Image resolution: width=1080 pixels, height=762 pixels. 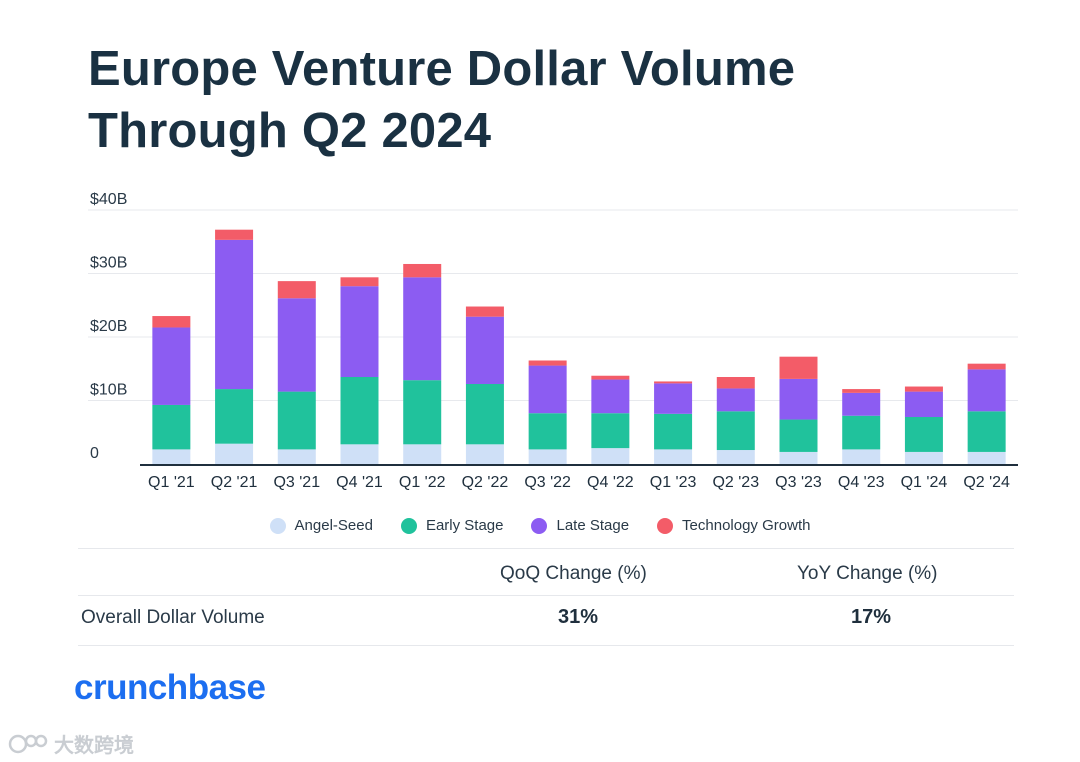 I want to click on legend-label: Late Stage, so click(x=593, y=525).